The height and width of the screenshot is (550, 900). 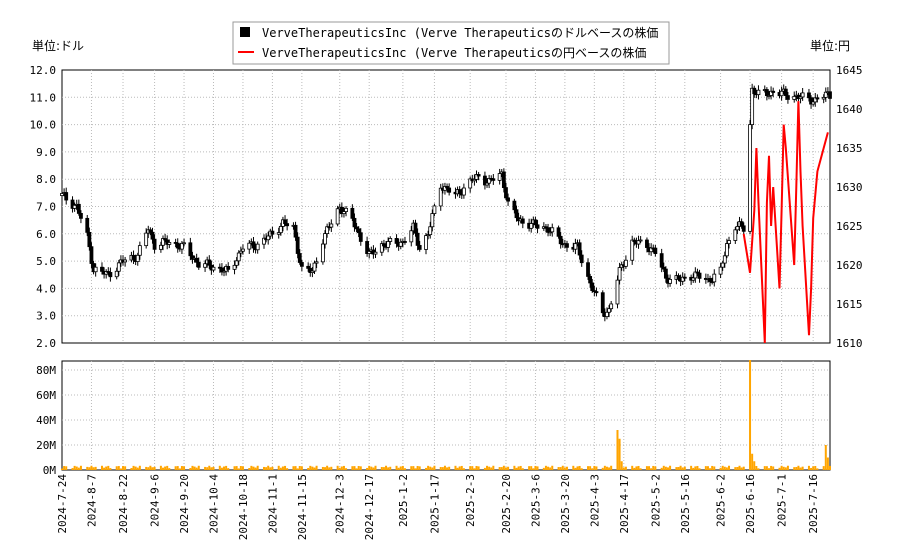 What do you see at coordinates (849, 148) in the screenshot?
I see `y-right-tick: 1635` at bounding box center [849, 148].